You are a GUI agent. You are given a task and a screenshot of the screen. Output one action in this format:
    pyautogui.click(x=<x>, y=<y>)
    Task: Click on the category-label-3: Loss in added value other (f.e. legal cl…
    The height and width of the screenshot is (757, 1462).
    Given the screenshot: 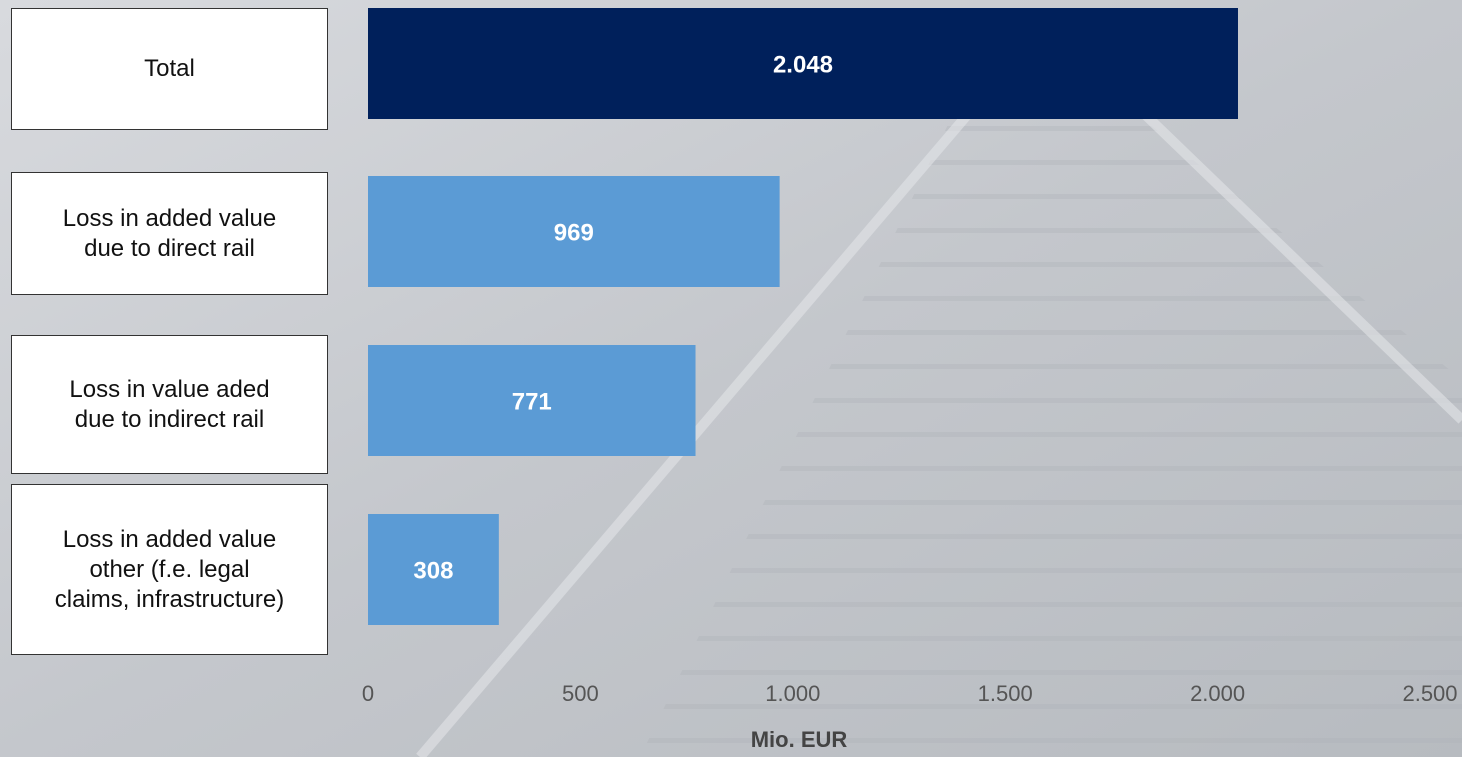 What is the action you would take?
    pyautogui.click(x=169, y=569)
    